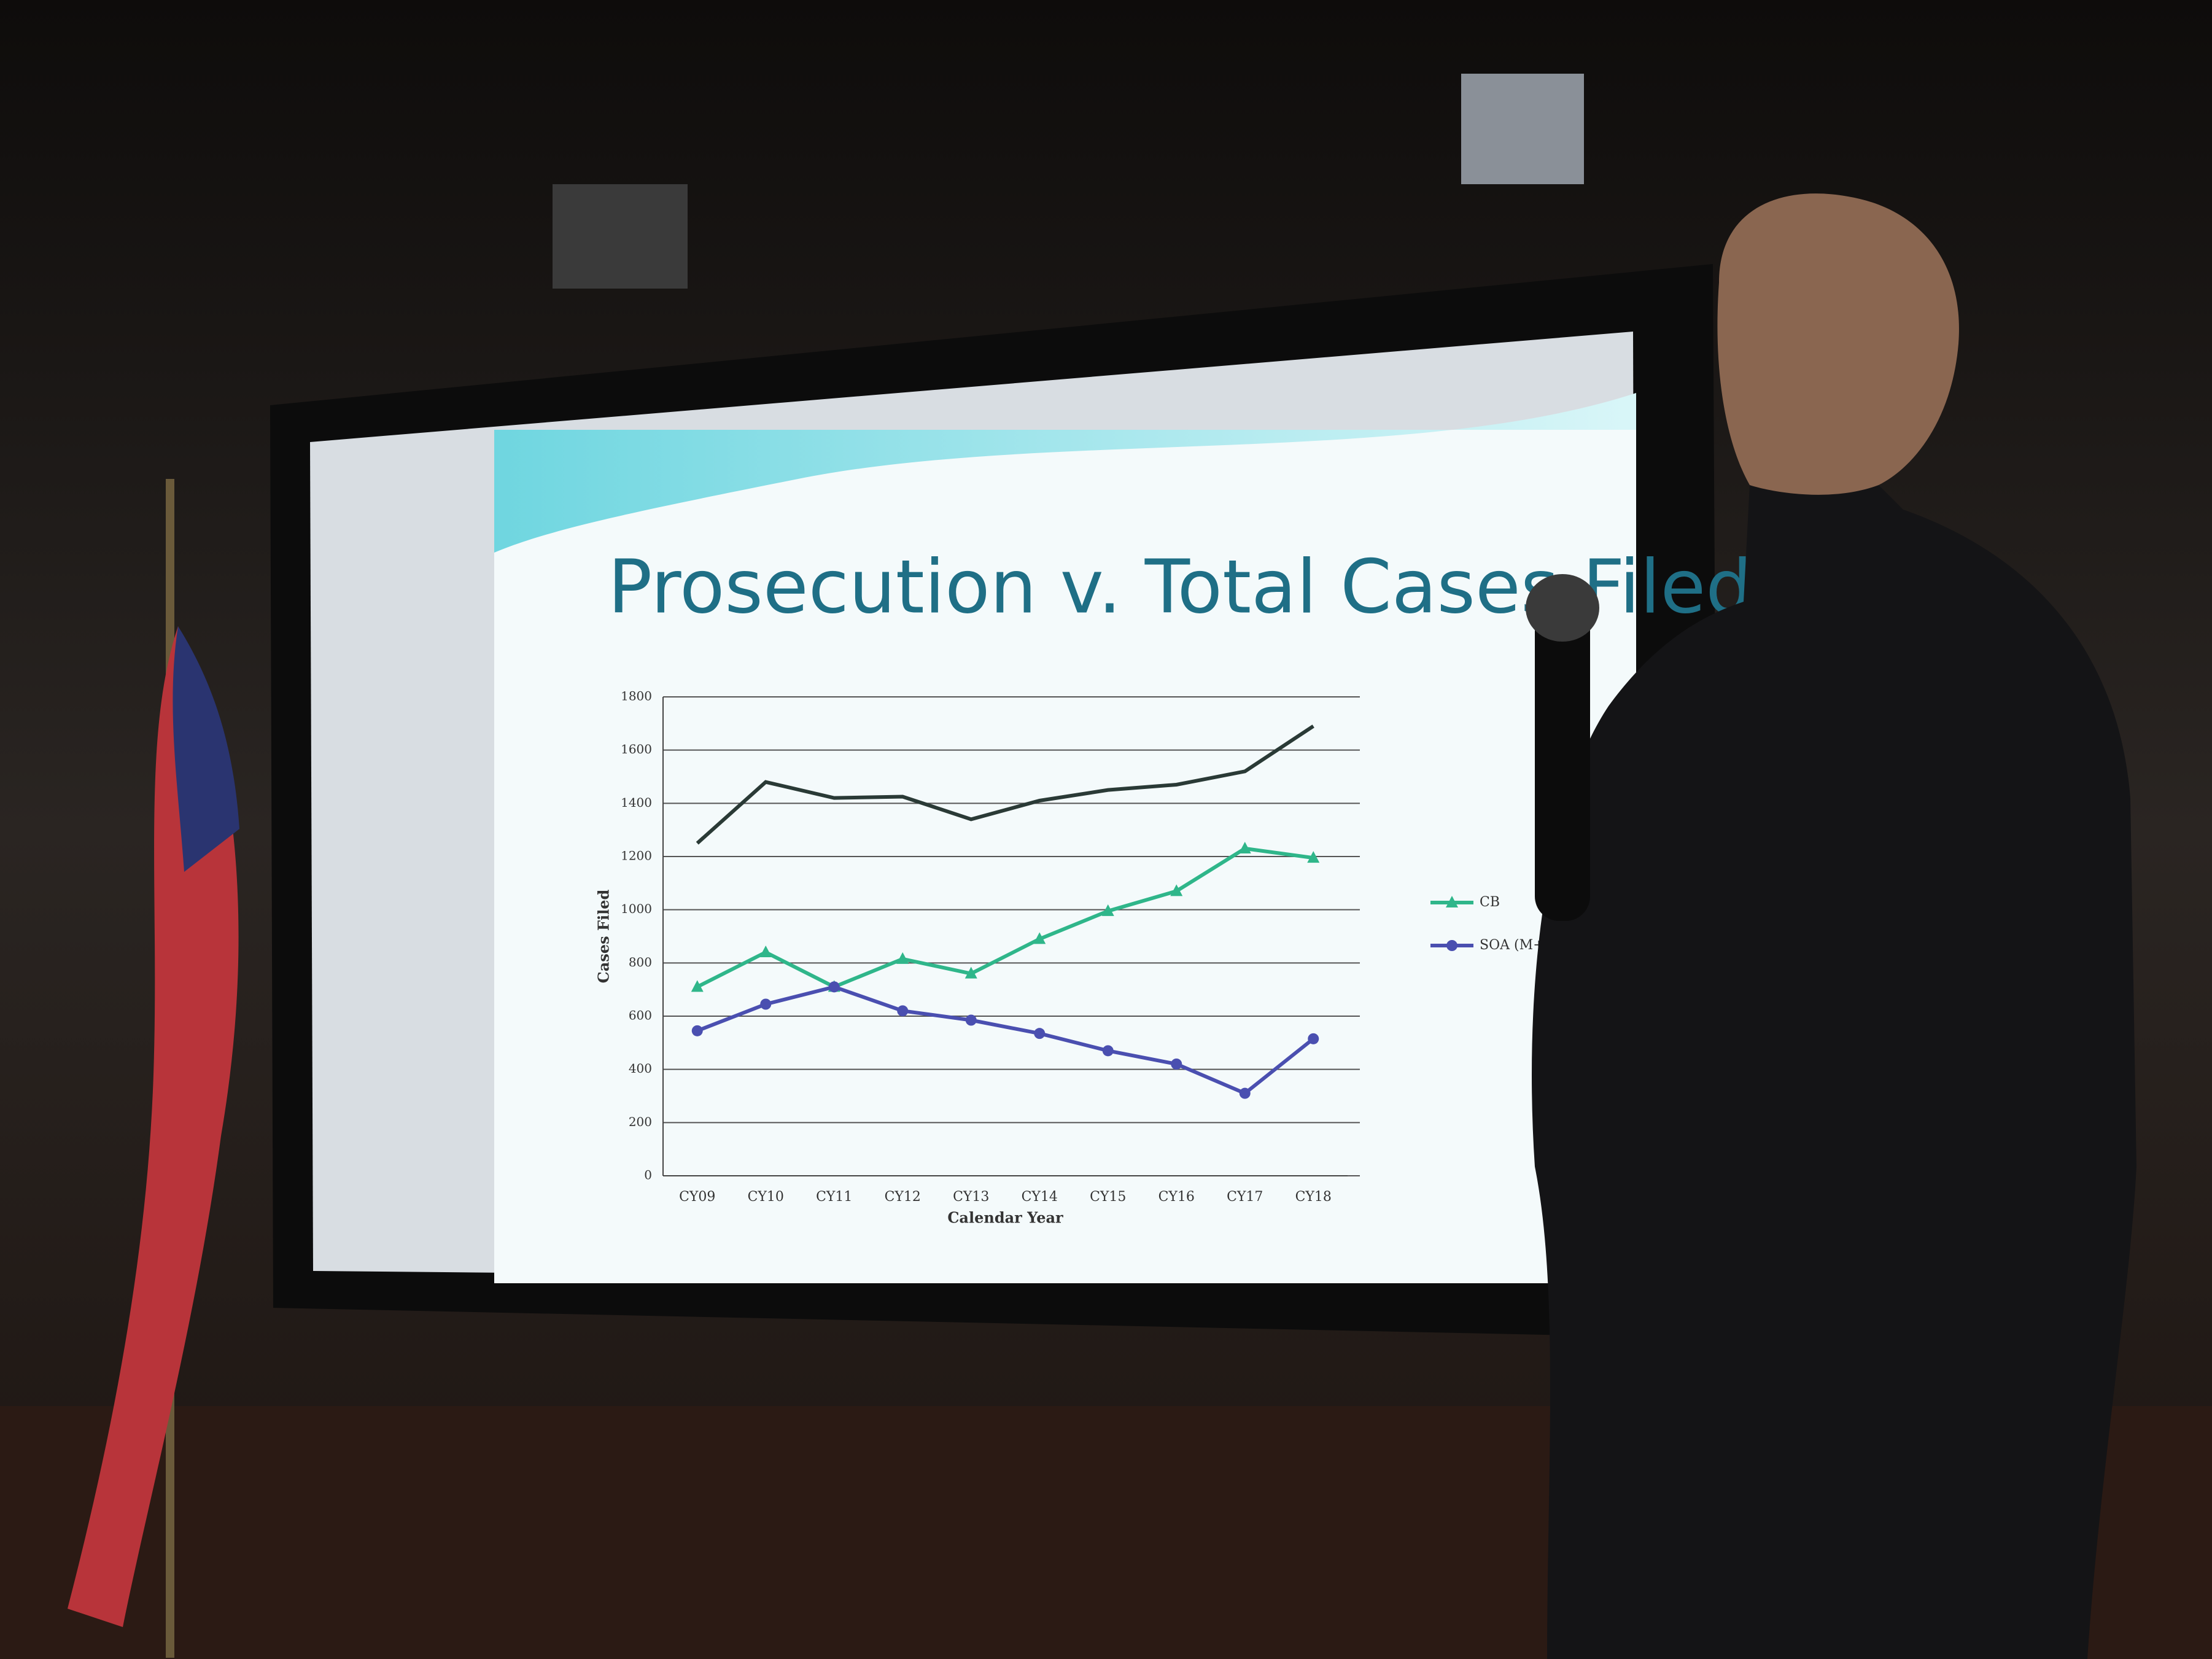  What do you see at coordinates (903, 1197) in the screenshot?
I see `x-tick-label: CY12` at bounding box center [903, 1197].